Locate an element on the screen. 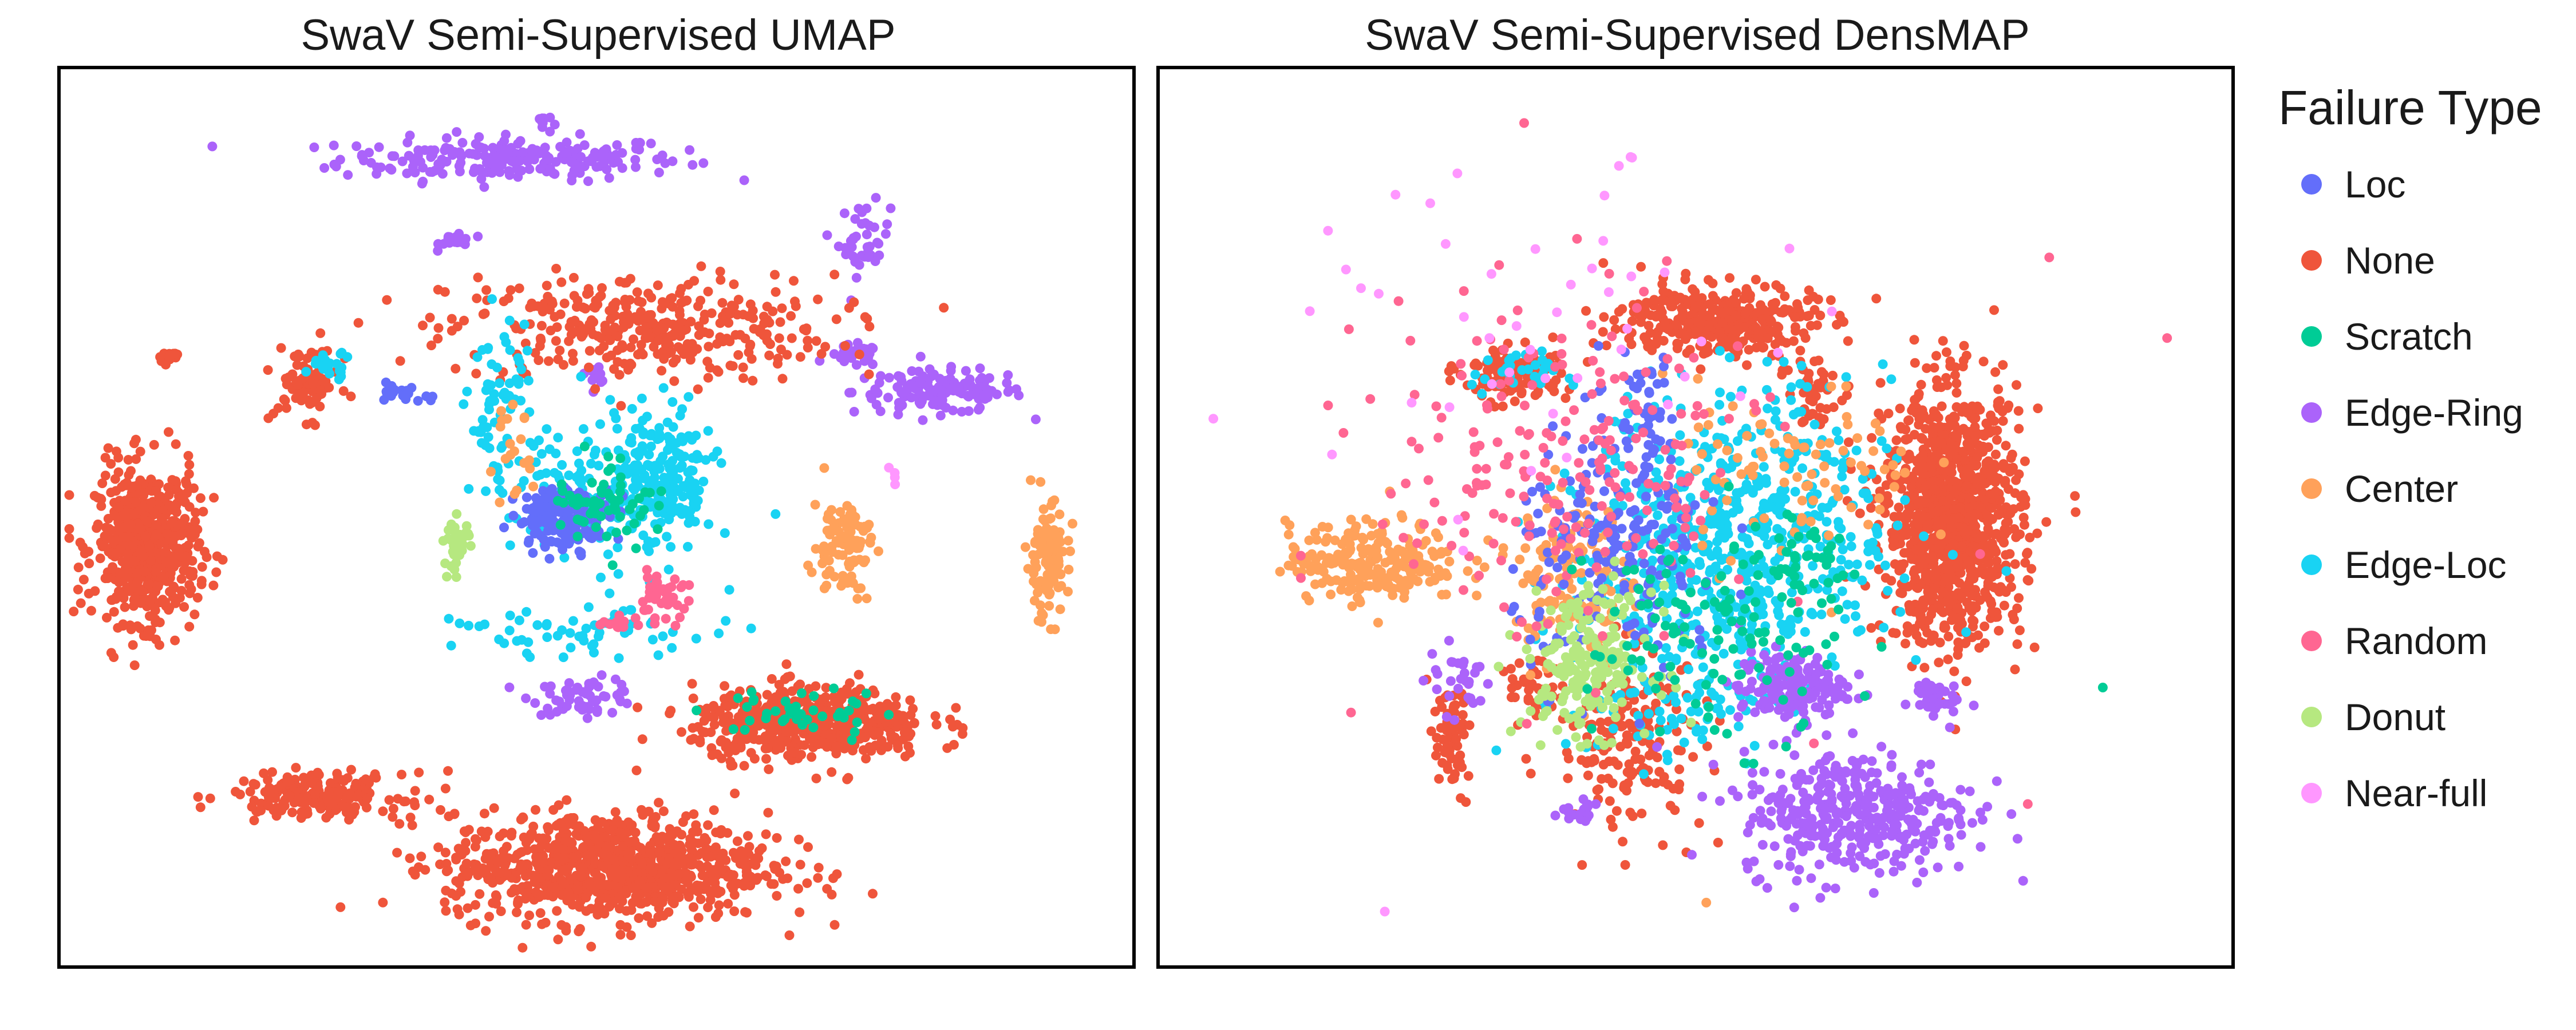  umap-point-random is located at coordinates (655, 618).